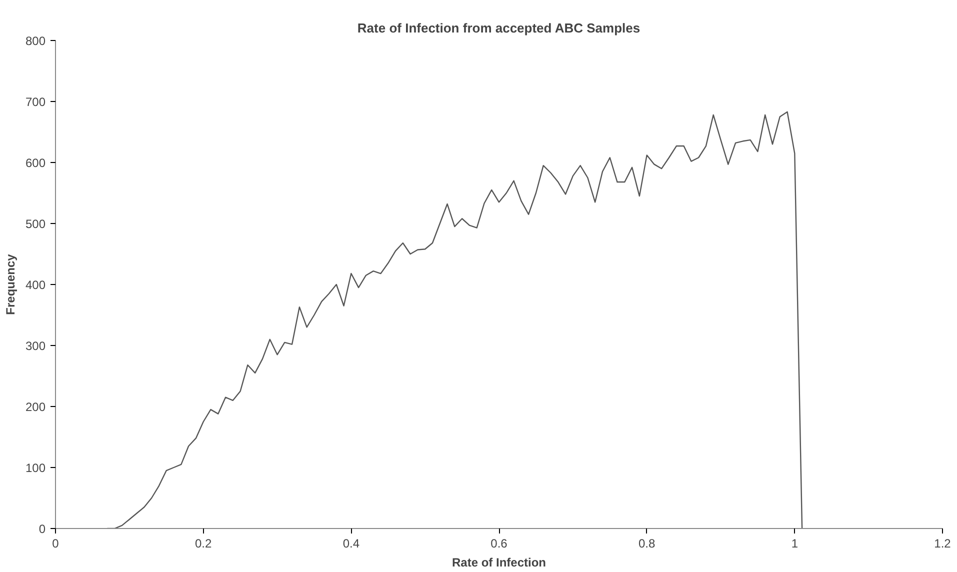 The width and height of the screenshot is (957, 572). Describe the element at coordinates (35, 224) in the screenshot. I see `y-tick-label: 500` at that location.